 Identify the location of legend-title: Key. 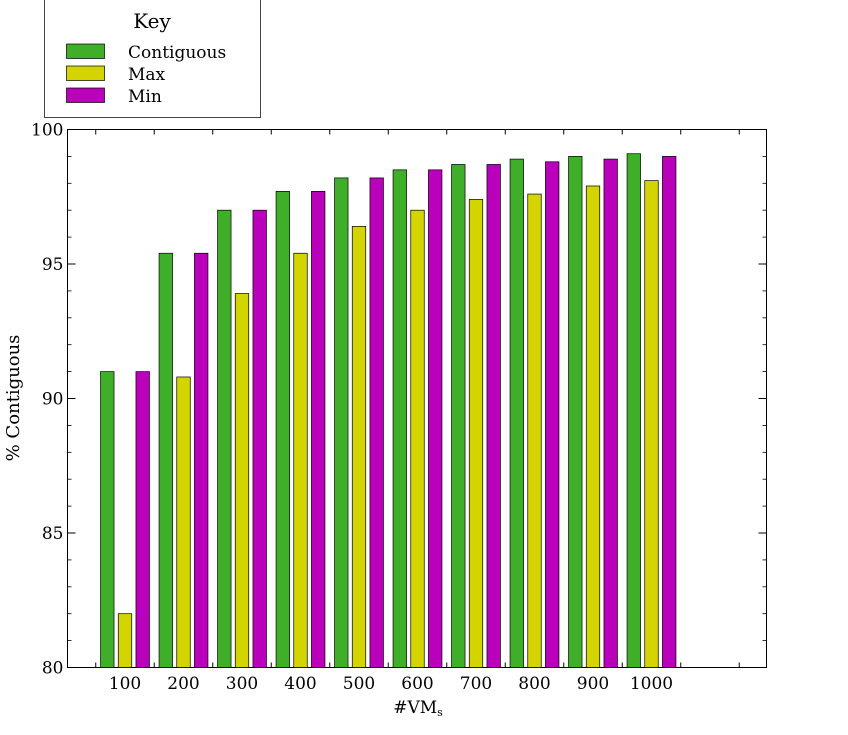
(152, 21).